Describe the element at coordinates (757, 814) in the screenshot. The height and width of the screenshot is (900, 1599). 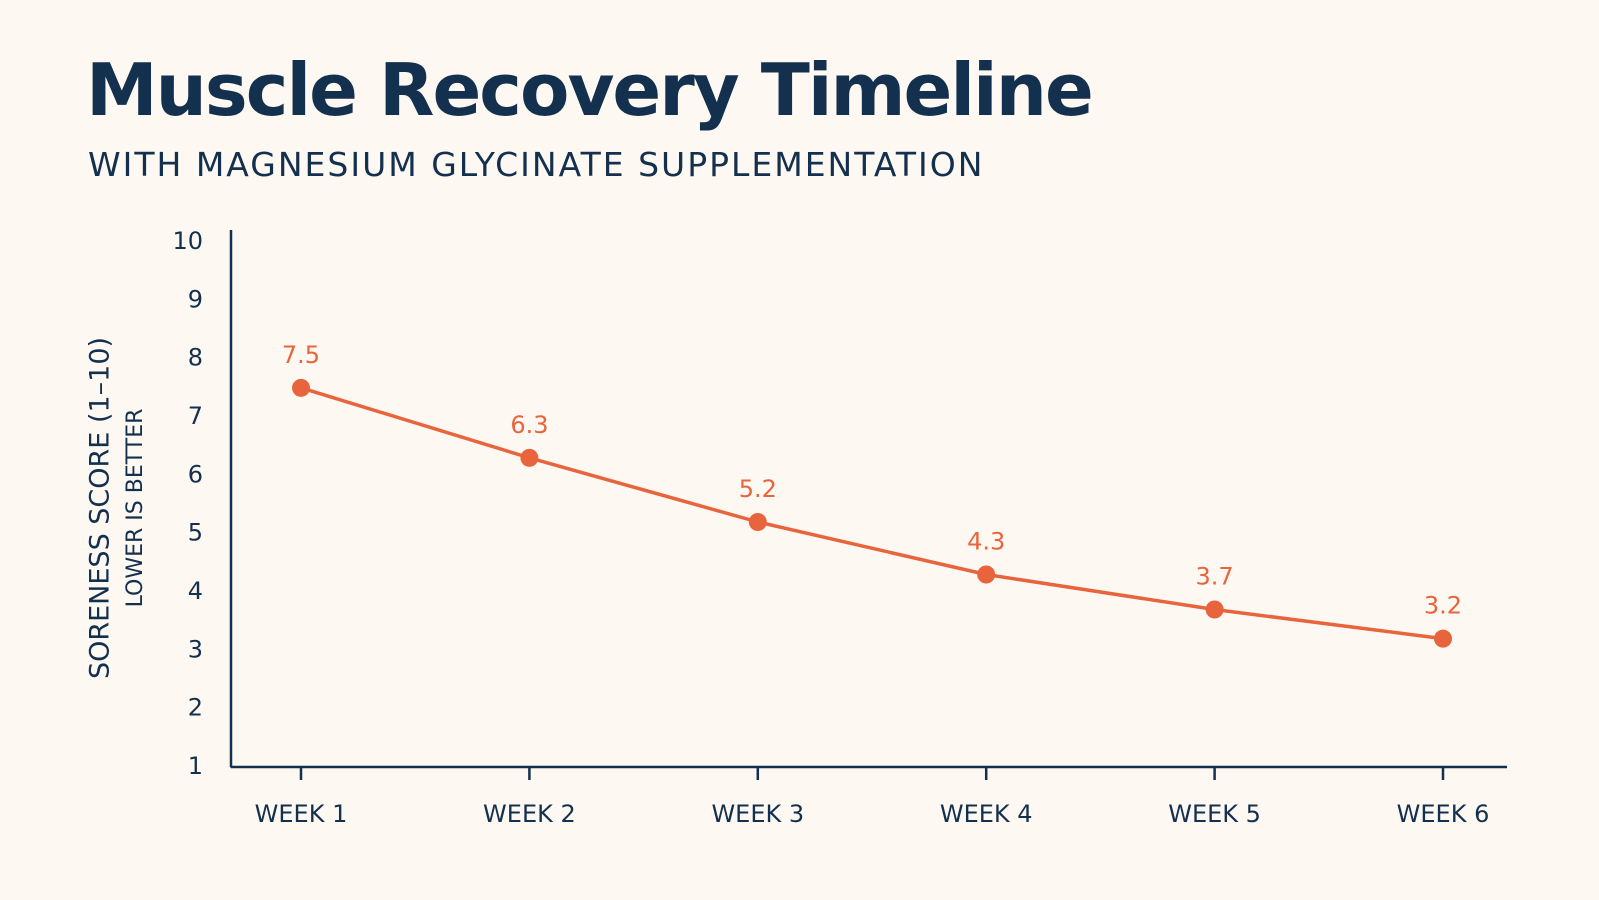
I see `x-tick-label: WEEK 3` at that location.